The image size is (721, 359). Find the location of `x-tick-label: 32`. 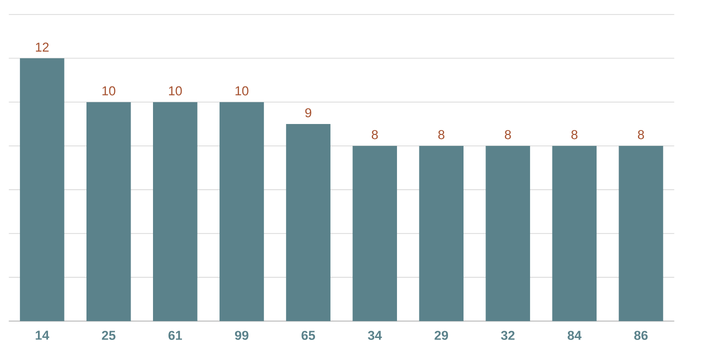

x-tick-label: 32 is located at coordinates (508, 335).